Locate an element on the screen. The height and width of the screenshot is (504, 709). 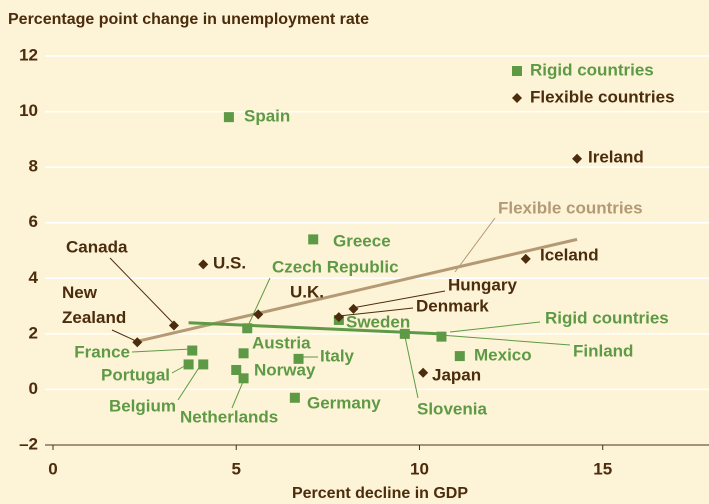
x-tick-label: 5 is located at coordinates (236, 468).